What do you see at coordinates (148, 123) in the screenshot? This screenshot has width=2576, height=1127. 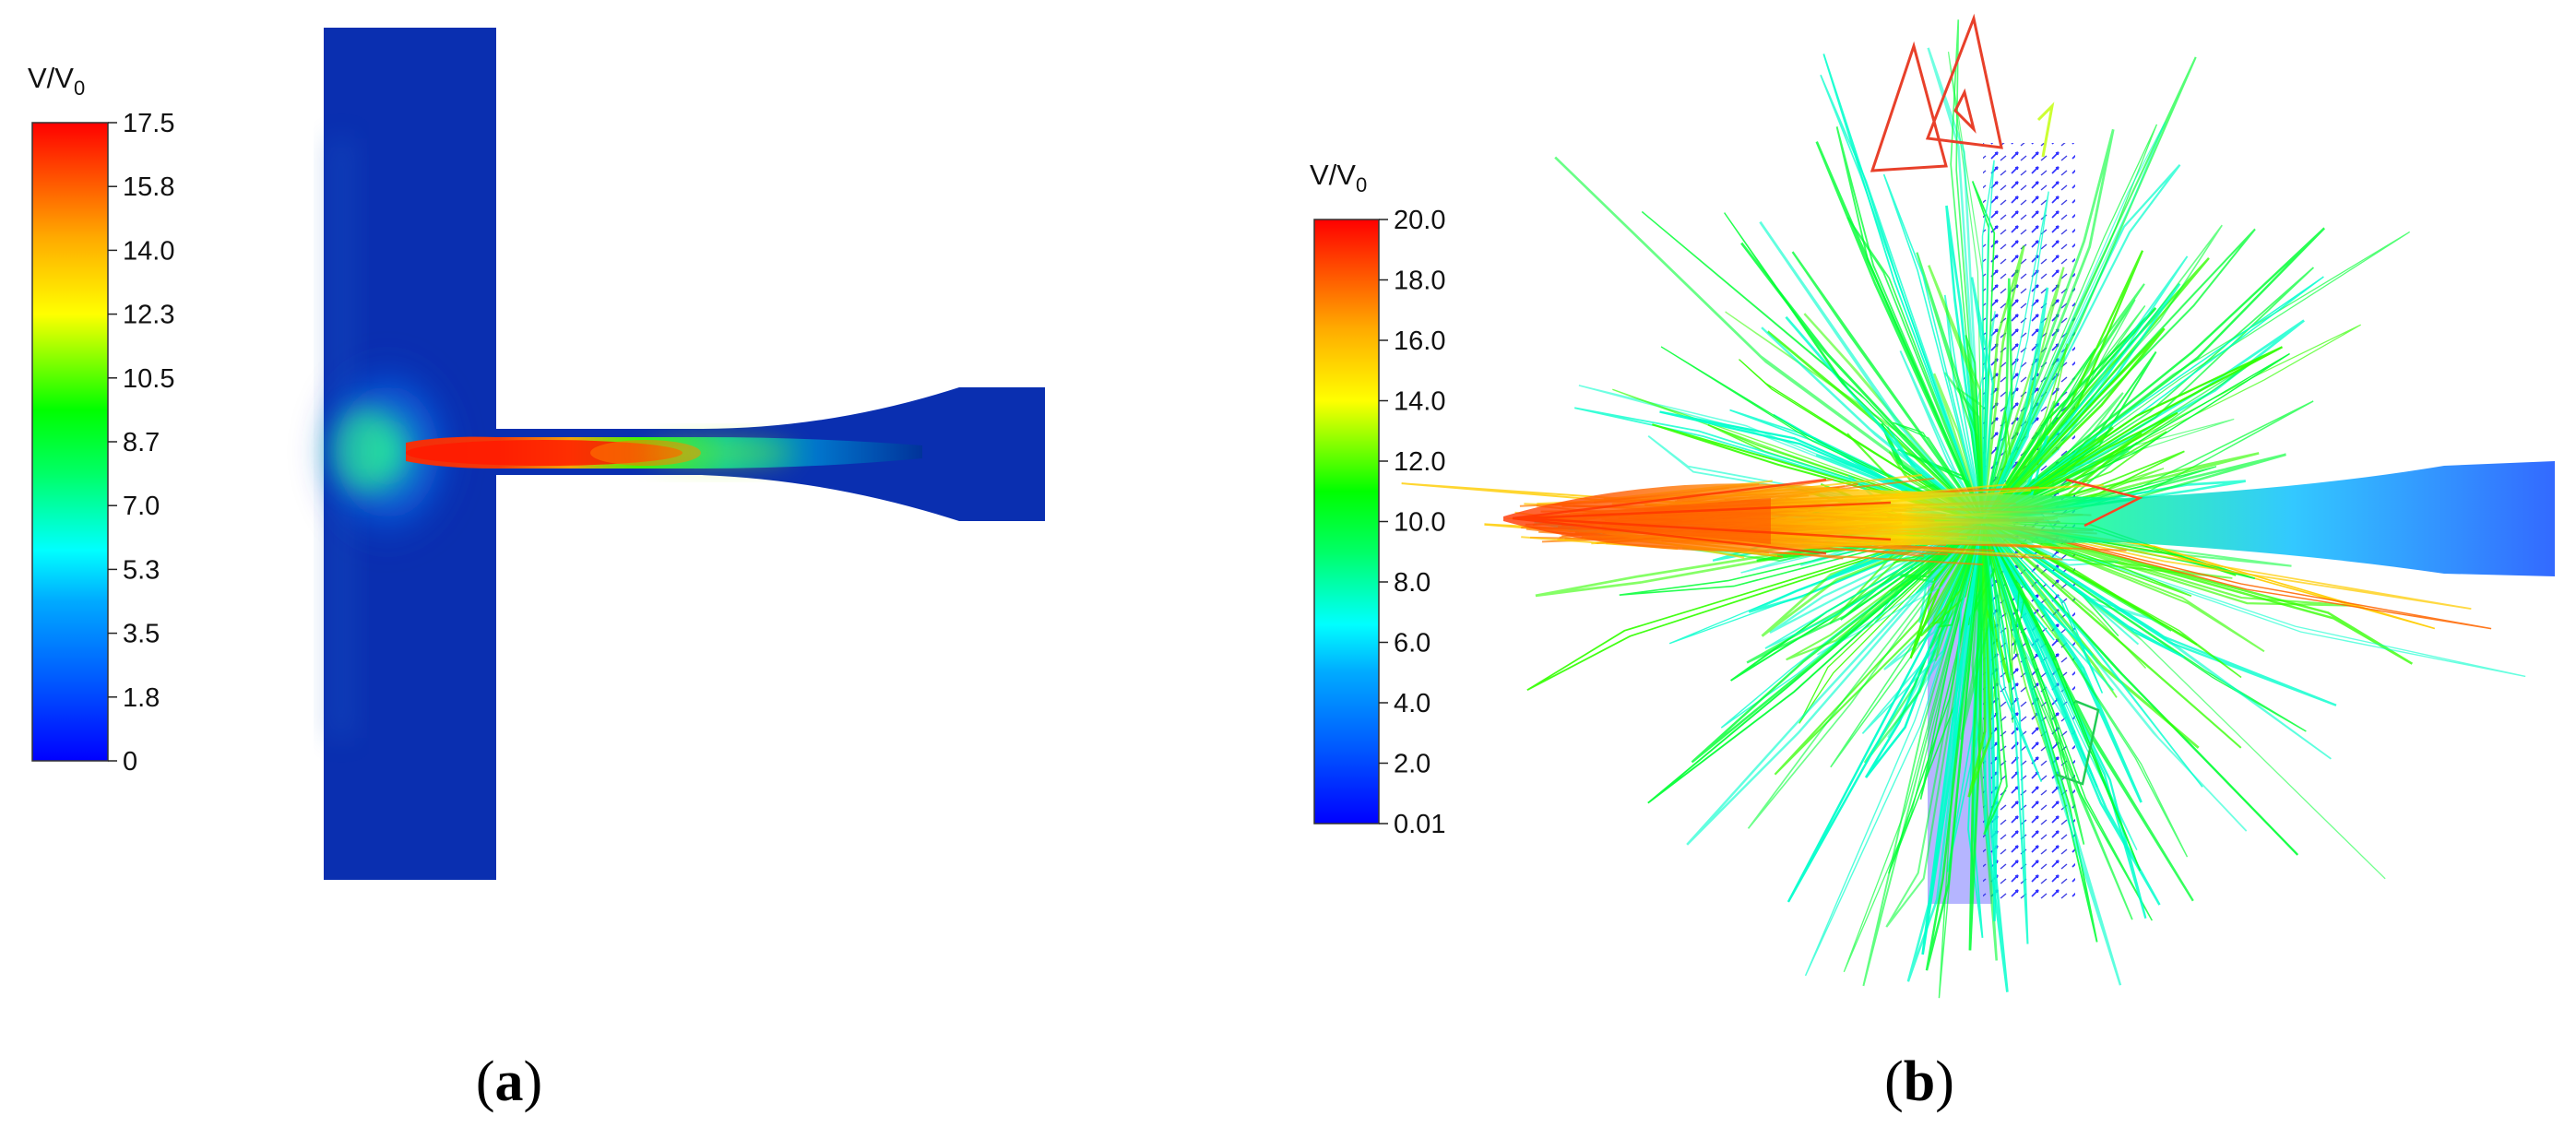 I see `colorbar-tick-label: 17.5` at bounding box center [148, 123].